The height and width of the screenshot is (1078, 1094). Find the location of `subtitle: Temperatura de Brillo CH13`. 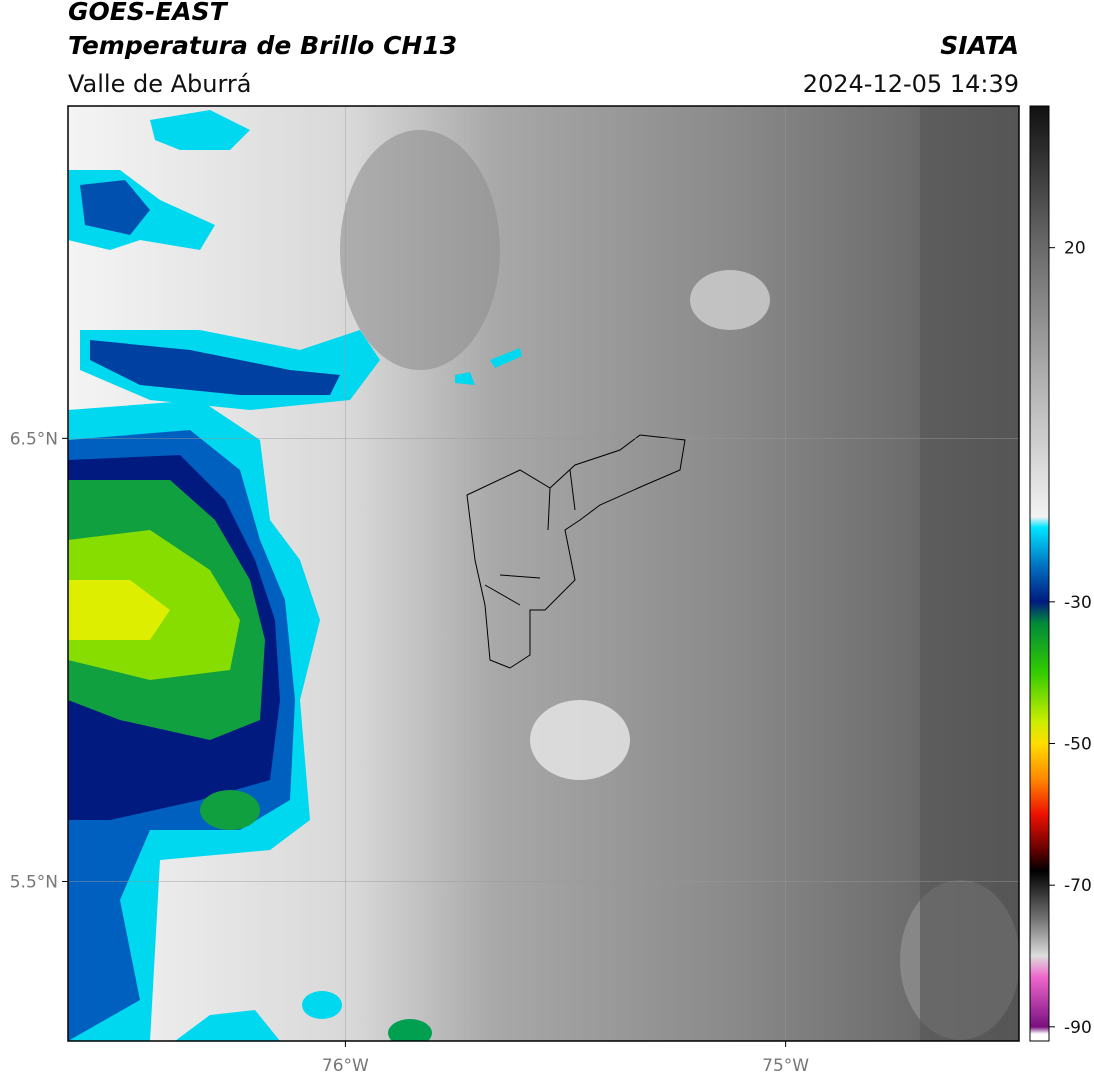

subtitle: Temperatura de Brillo CH13 is located at coordinates (262, 45).